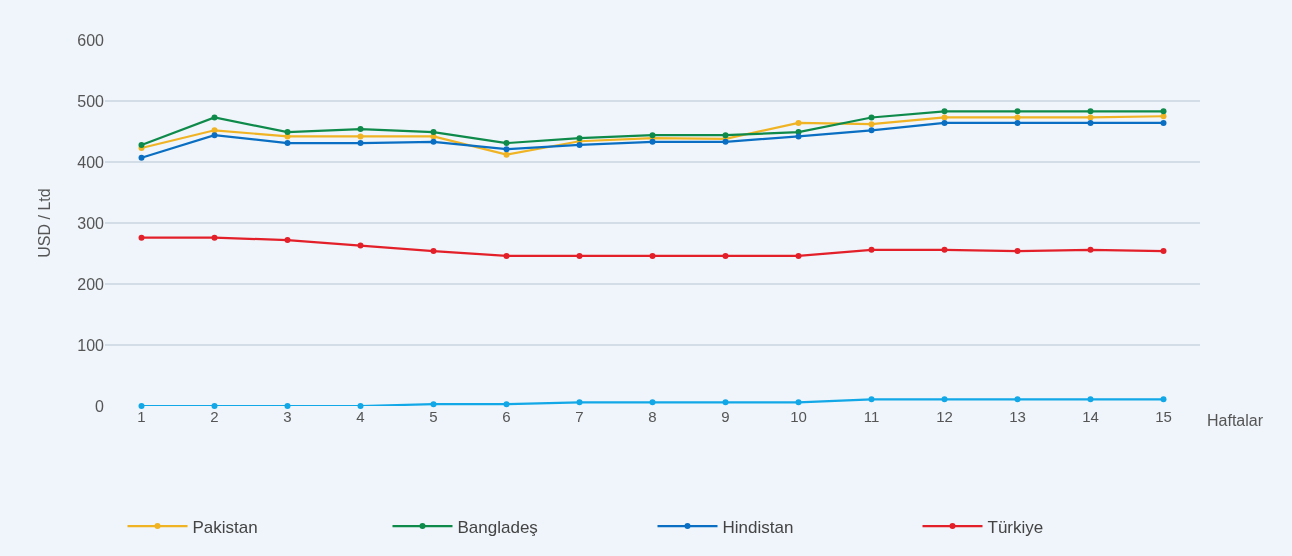 The width and height of the screenshot is (1292, 556). I want to click on legend-label: Pakistan, so click(225, 527).